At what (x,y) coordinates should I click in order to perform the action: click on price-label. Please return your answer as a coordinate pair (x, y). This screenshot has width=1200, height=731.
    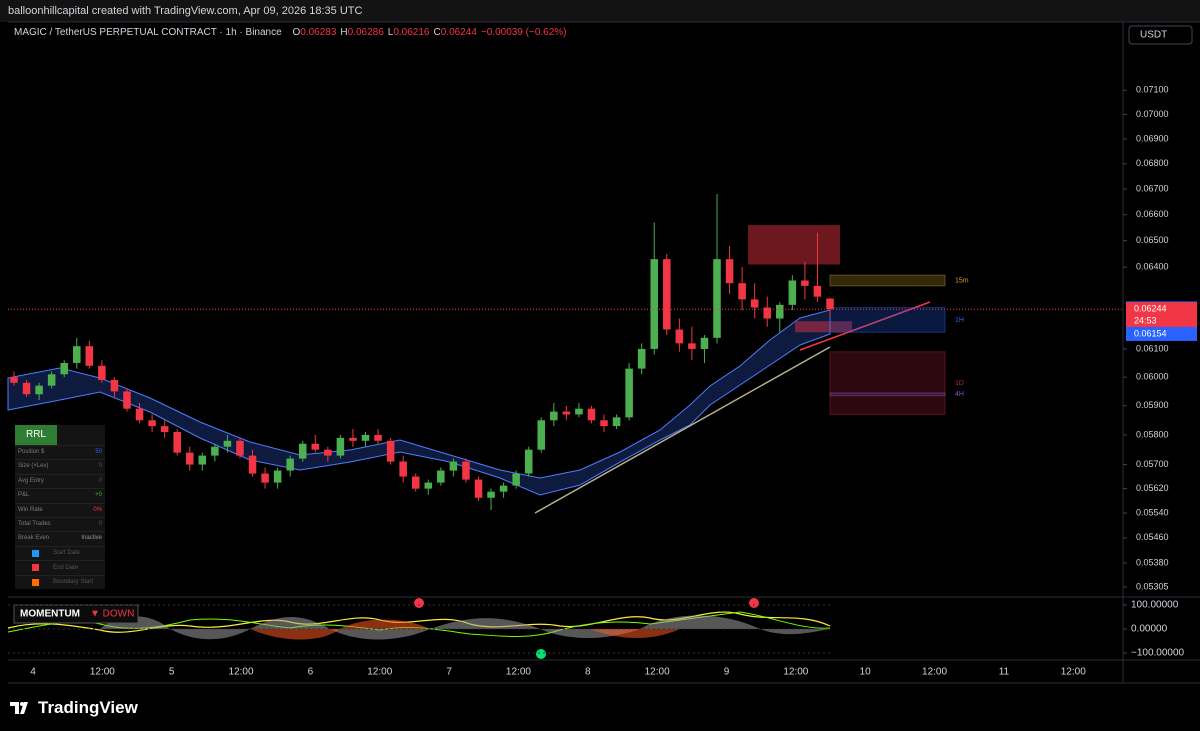
    Looking at the image, I should click on (1161, 315).